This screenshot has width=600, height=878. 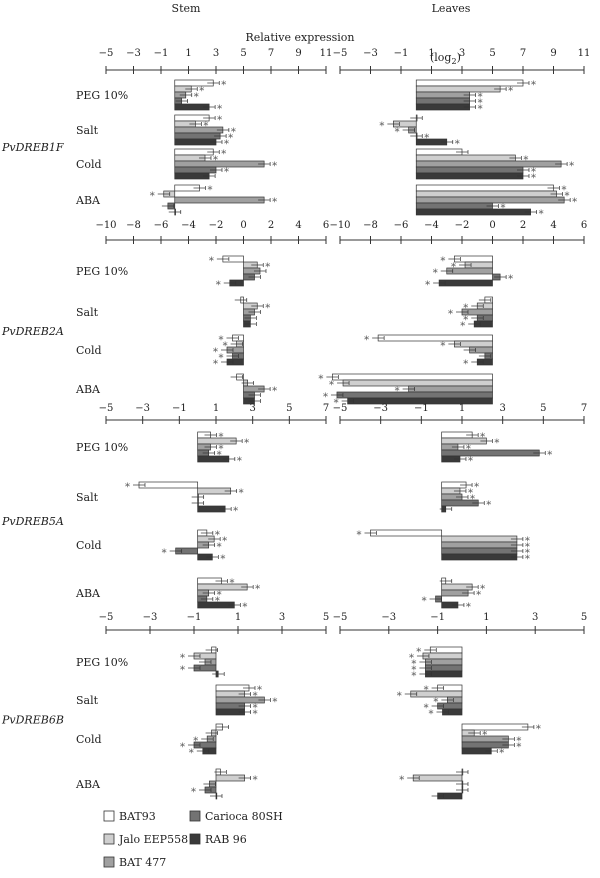 What do you see at coordinates (553, 225) in the screenshot?
I see `pvdreb2a-leaves-tick-label: 4` at bounding box center [553, 225].